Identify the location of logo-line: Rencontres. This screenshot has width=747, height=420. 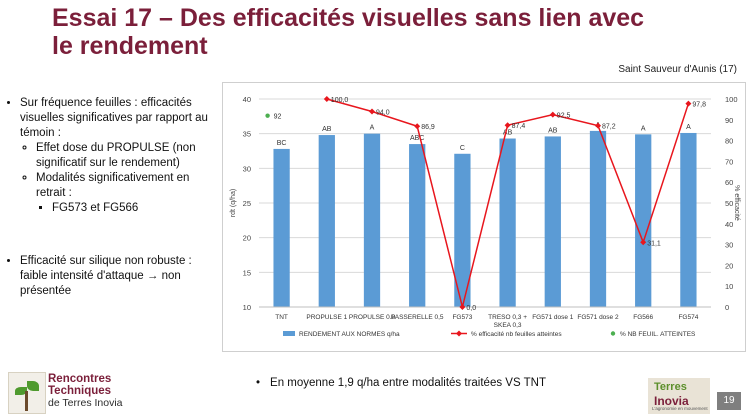
(80, 379).